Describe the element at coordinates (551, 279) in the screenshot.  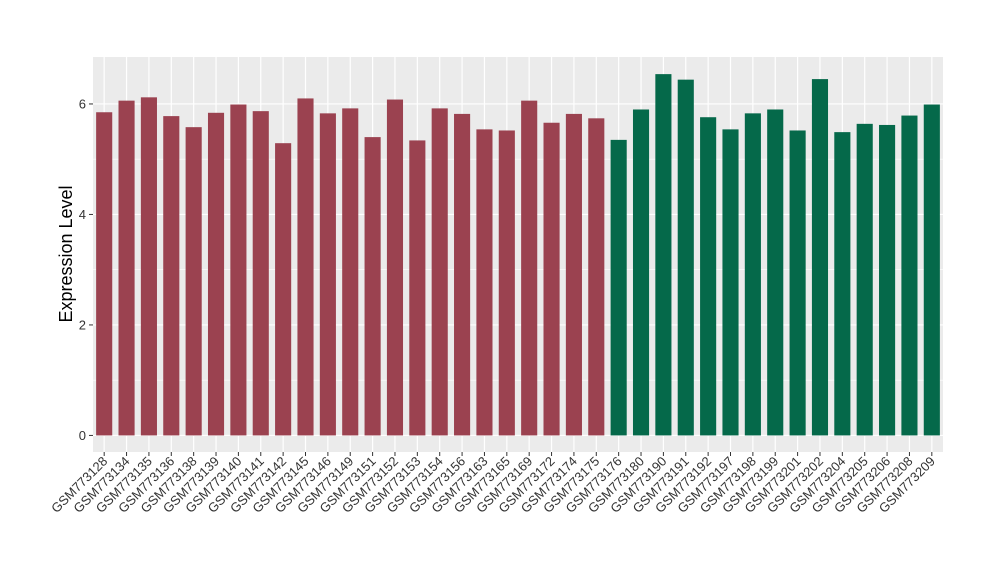
I see `bar-GSM773172` at that location.